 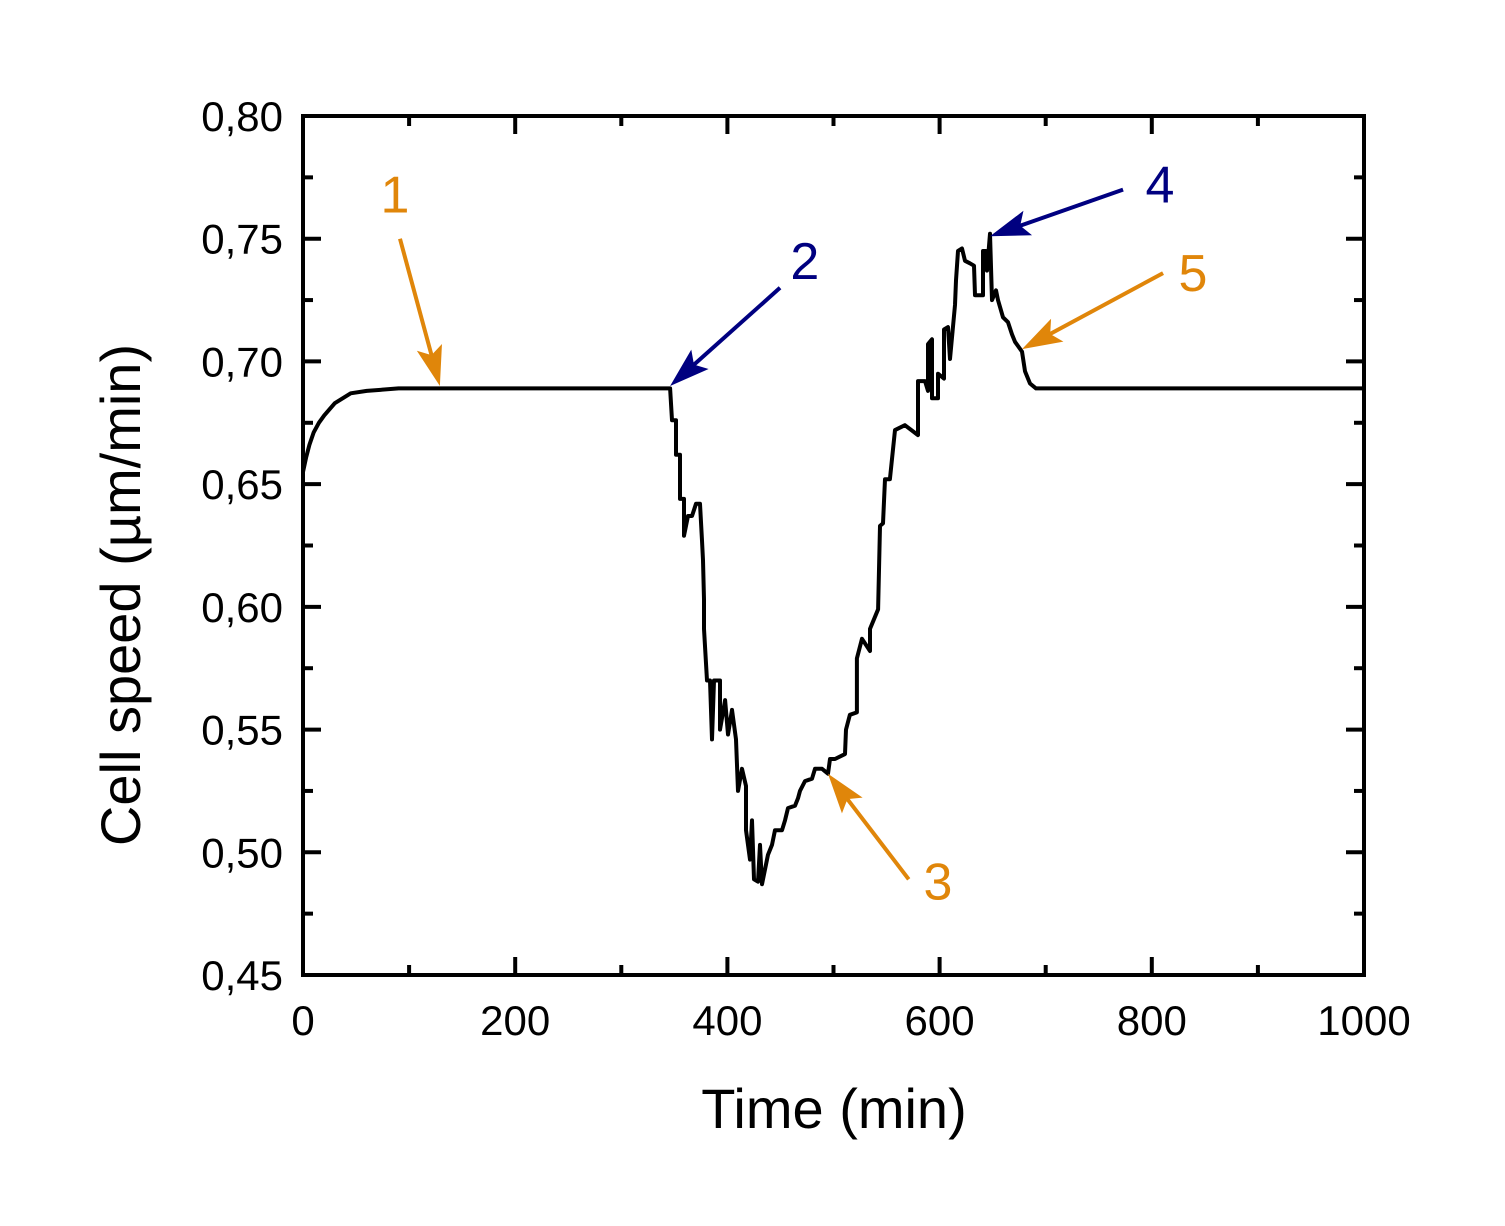 I want to click on x-tick-label: 200, so click(x=515, y=1020).